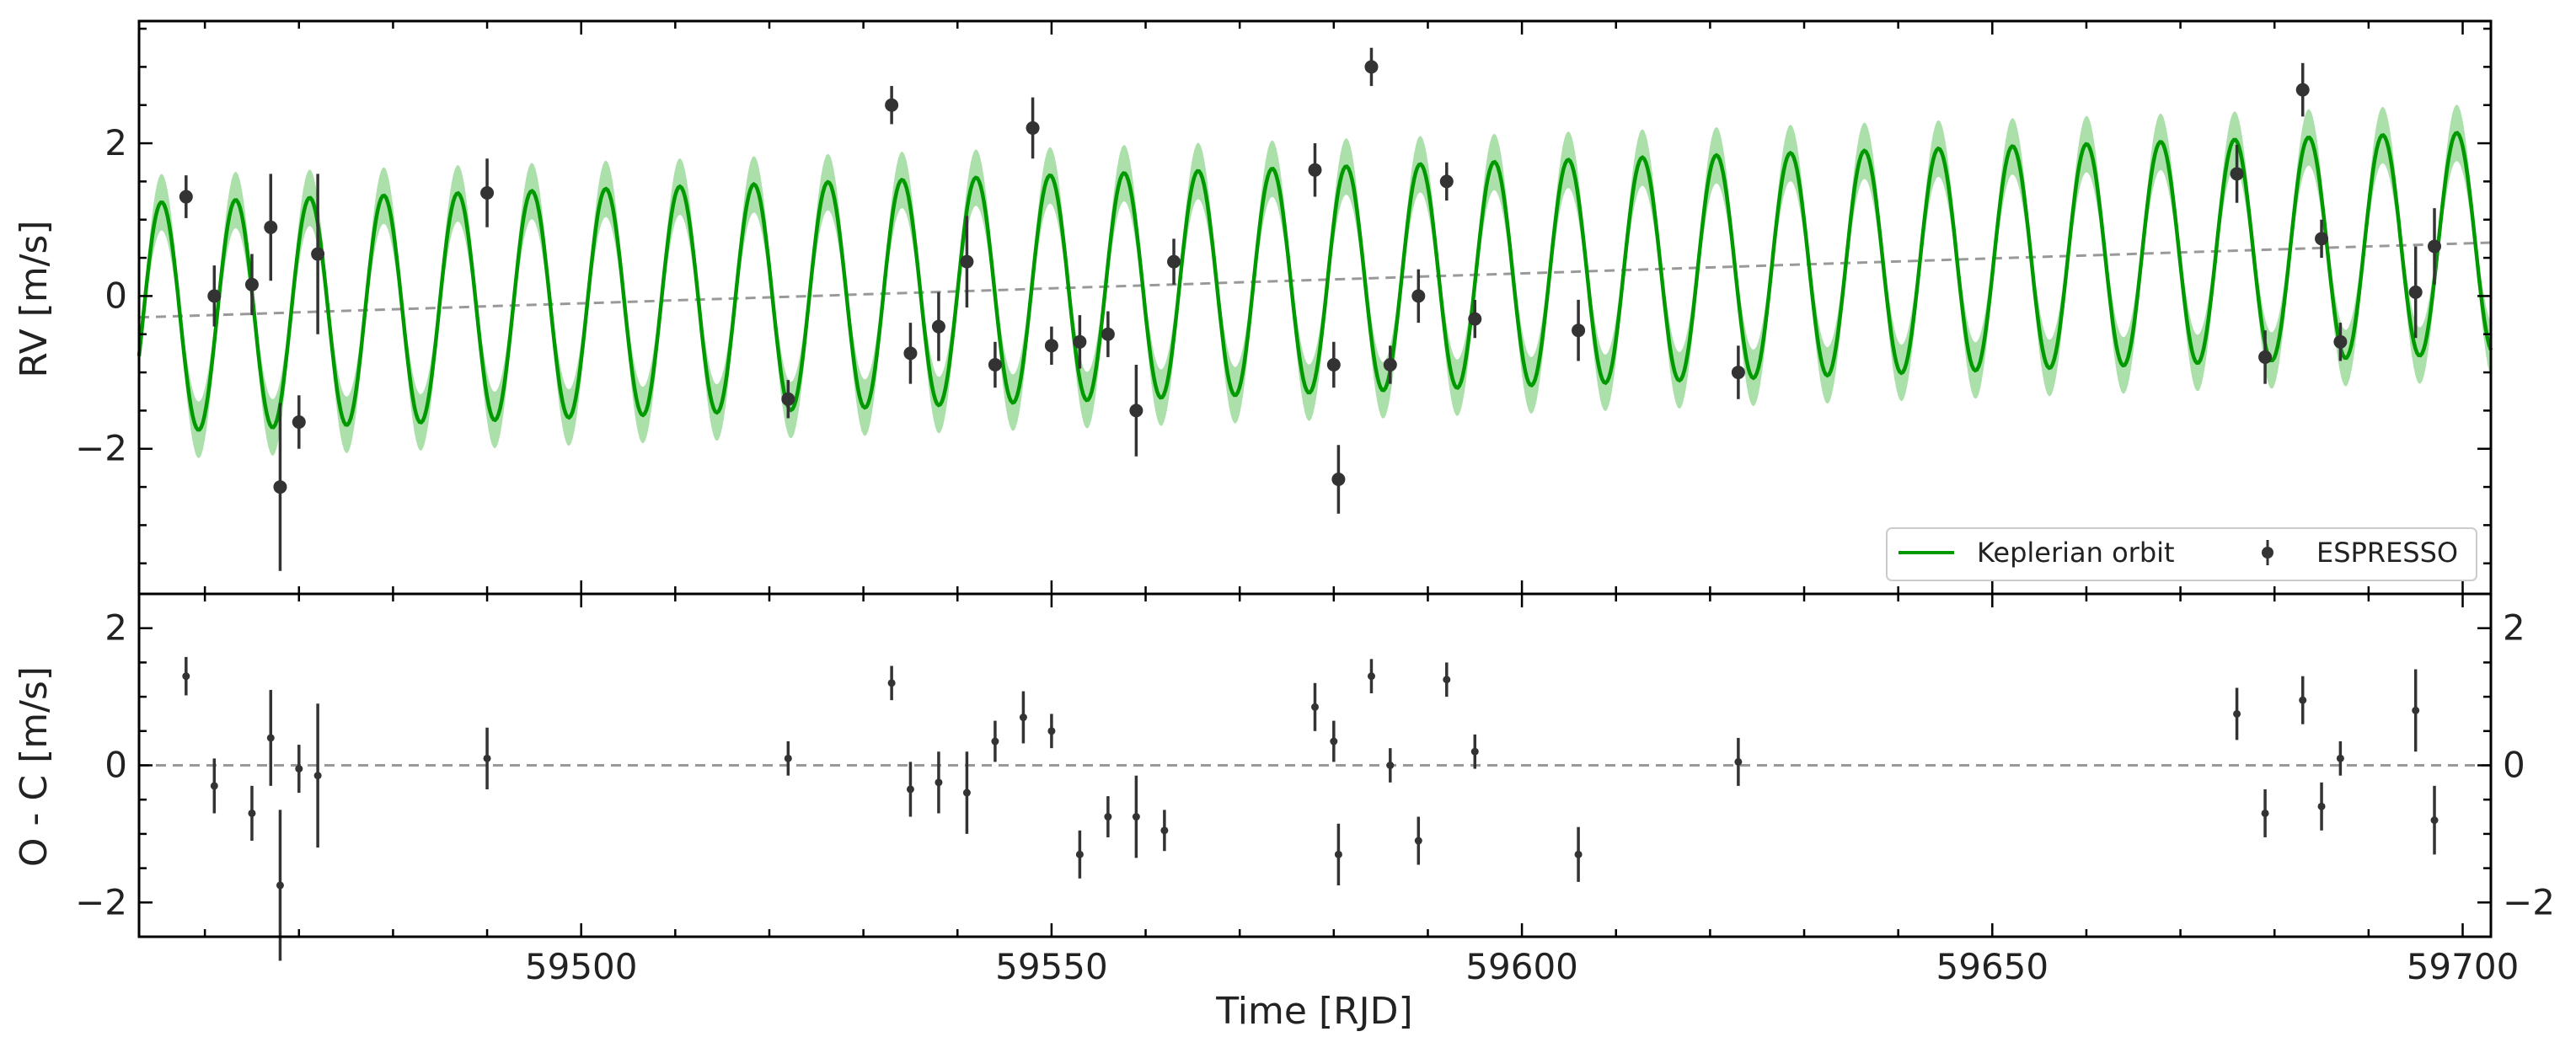  Describe the element at coordinates (101, 901) in the screenshot. I see `y-tick-label-left: −2` at that location.